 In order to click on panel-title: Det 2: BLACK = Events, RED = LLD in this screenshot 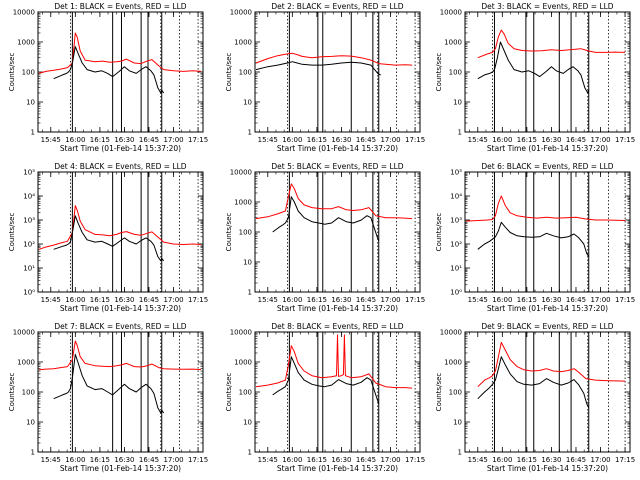, I will do `click(337, 6)`.